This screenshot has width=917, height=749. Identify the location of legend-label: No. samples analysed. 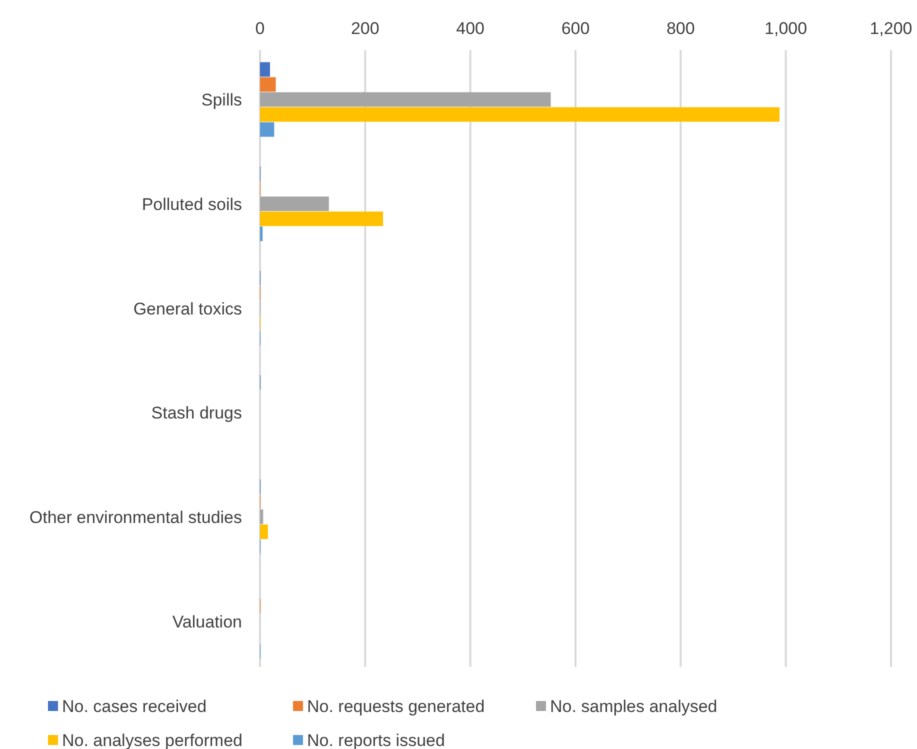
(634, 706).